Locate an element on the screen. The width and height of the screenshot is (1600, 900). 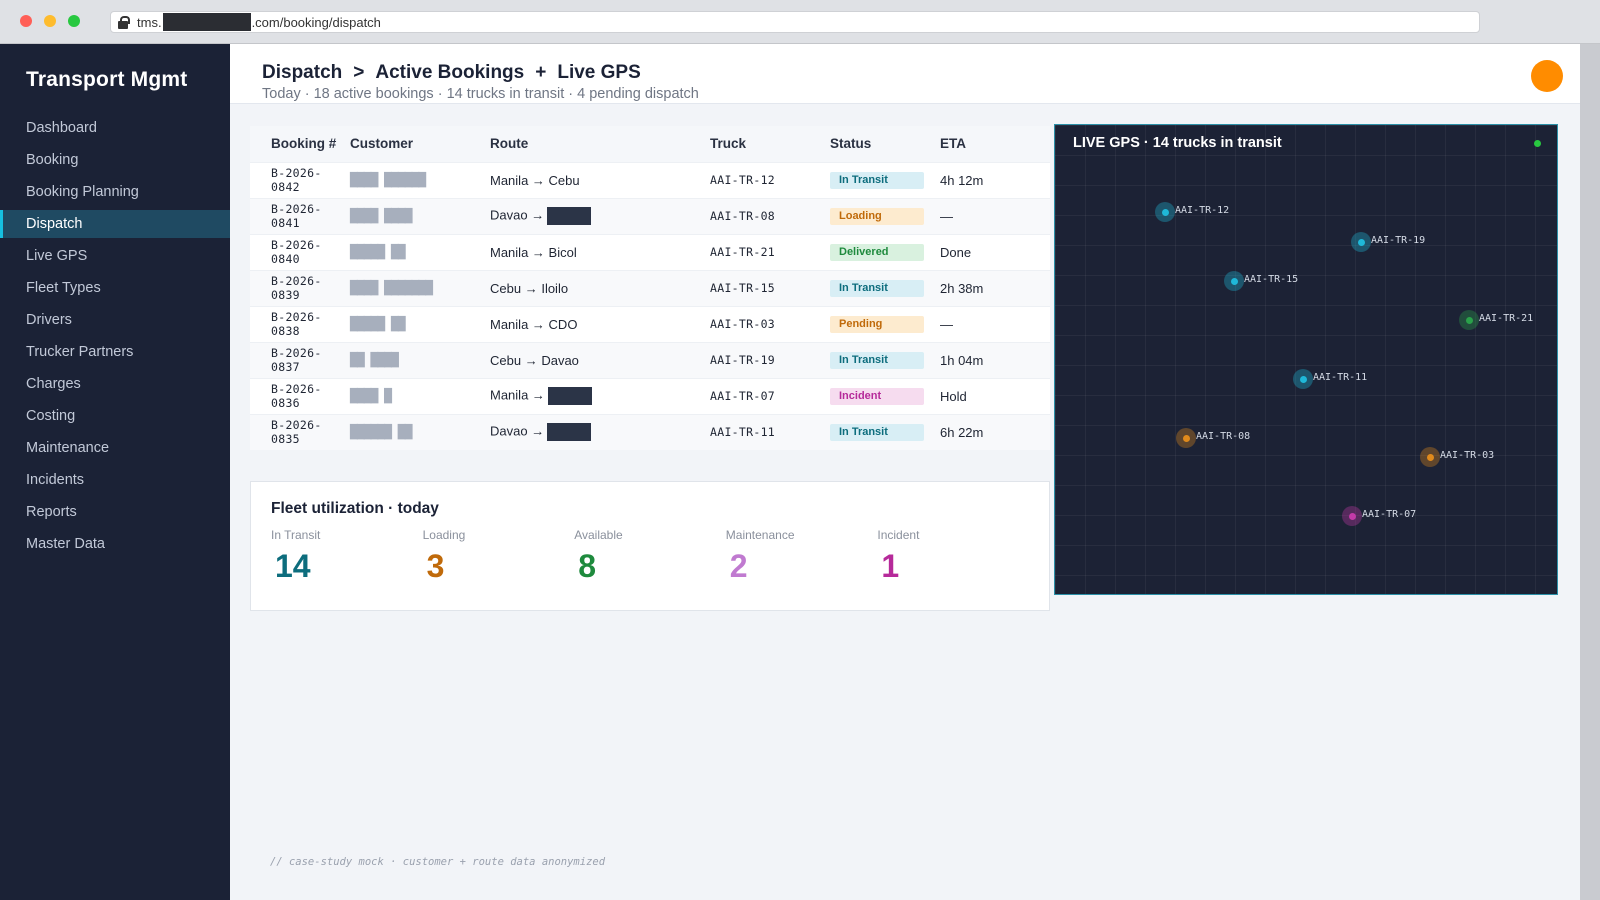
sidebar-item-maintenance: Maintenance is located at coordinates (115, 448).